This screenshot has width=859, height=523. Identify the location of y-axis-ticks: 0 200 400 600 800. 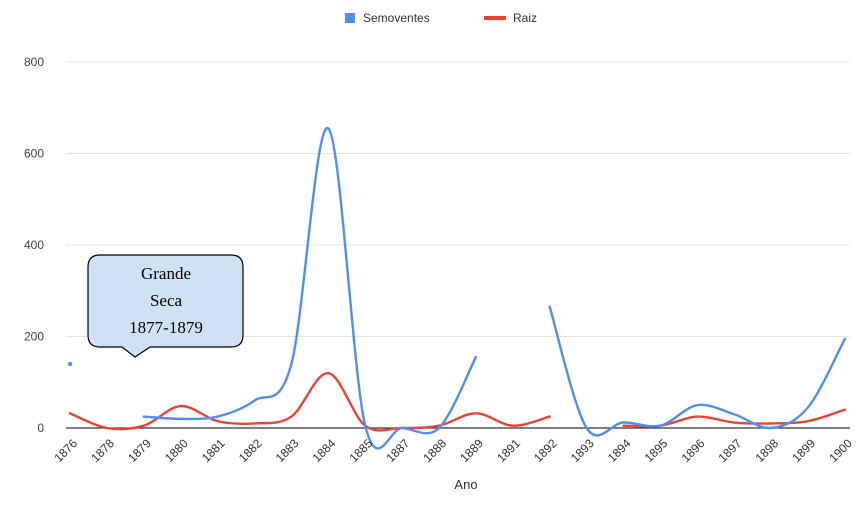
(34, 245).